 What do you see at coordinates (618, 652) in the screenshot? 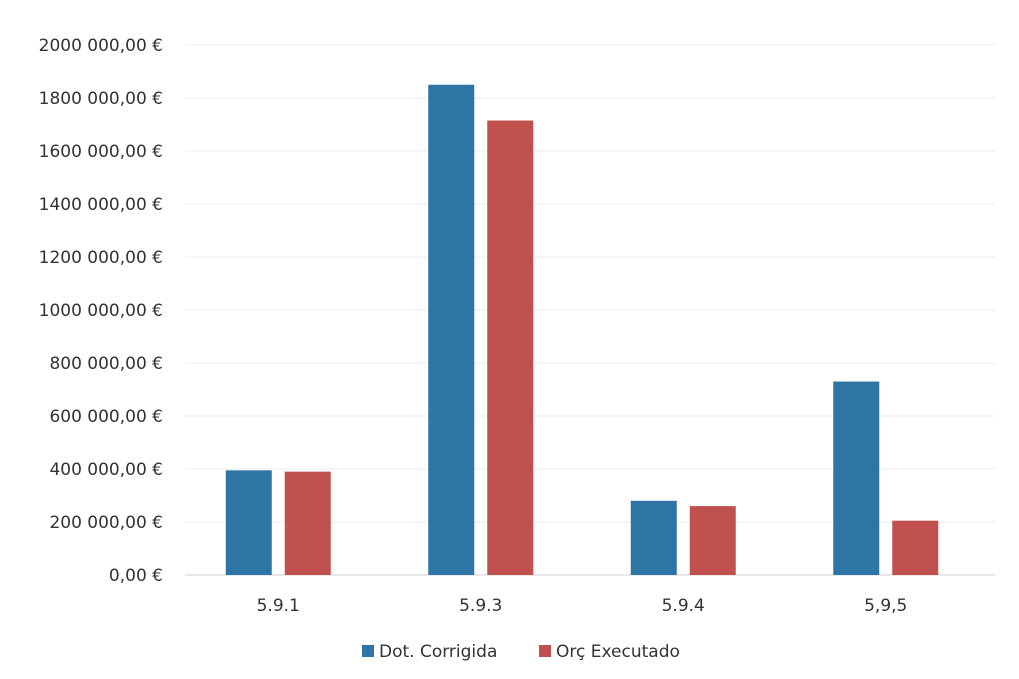
I see `legend-label: Orç Executado` at bounding box center [618, 652].